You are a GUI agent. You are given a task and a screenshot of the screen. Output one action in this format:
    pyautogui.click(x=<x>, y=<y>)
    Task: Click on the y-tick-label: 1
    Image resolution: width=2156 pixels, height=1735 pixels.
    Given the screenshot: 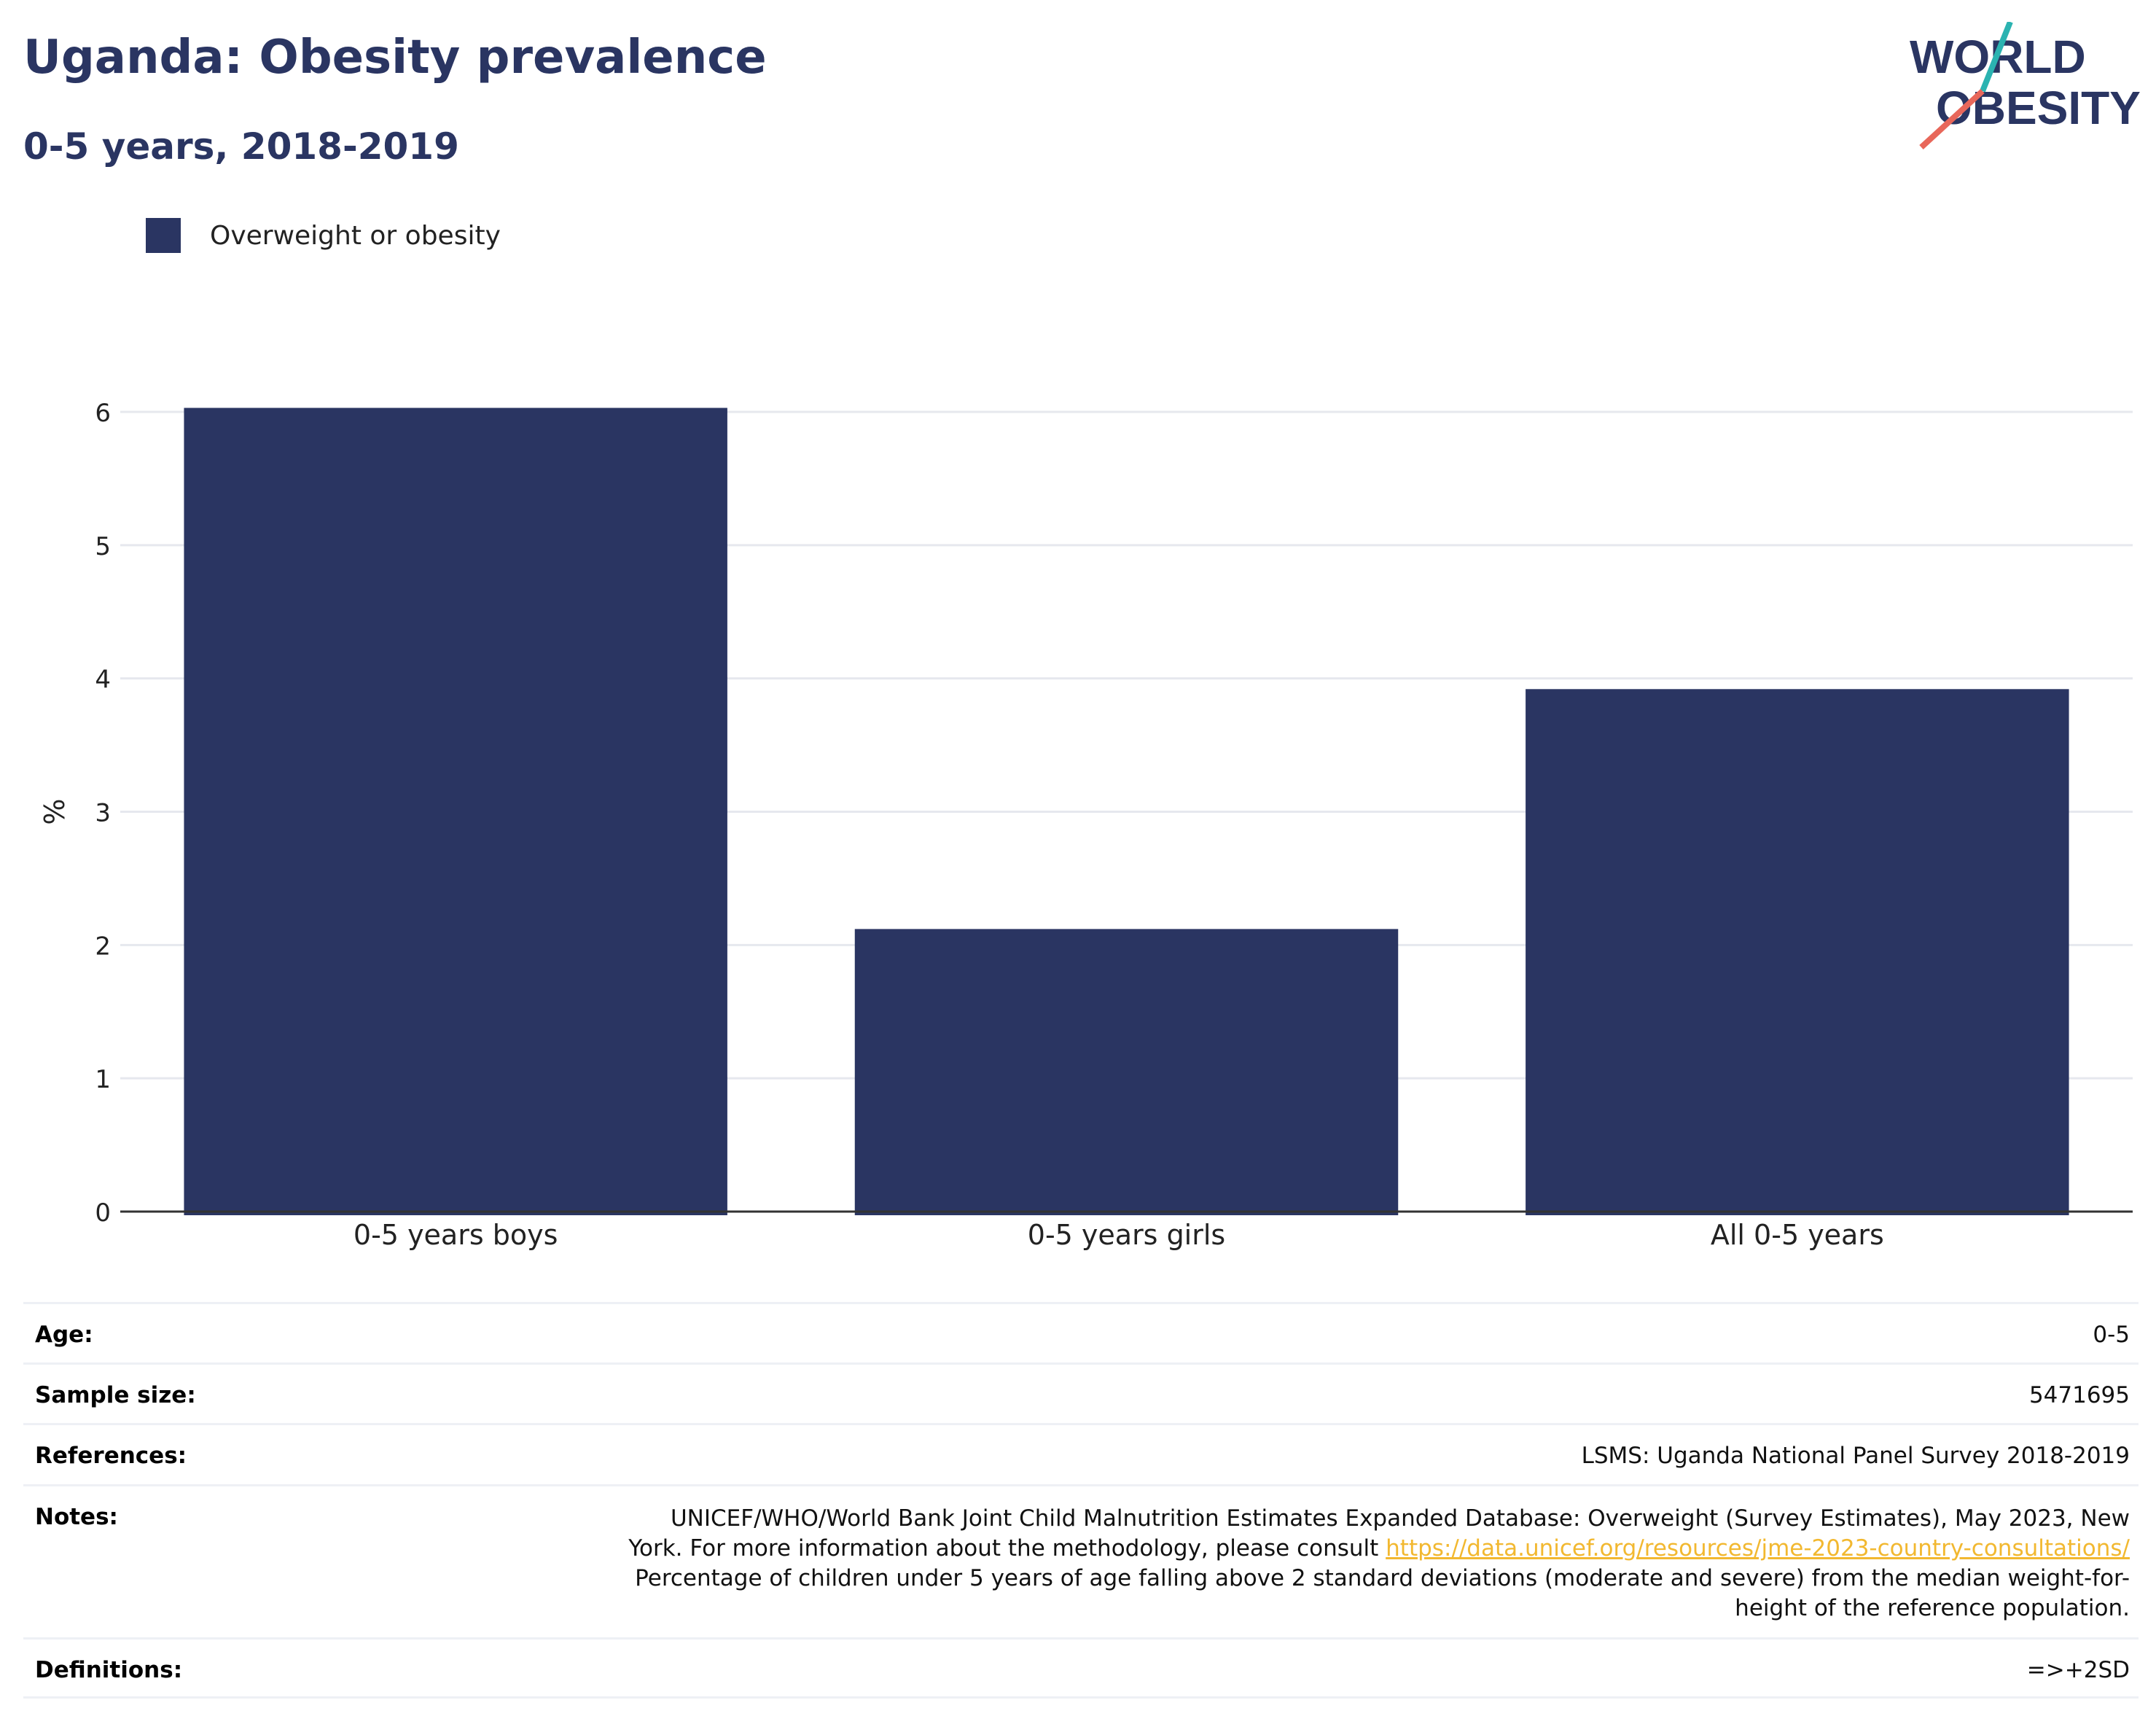 What is the action you would take?
    pyautogui.click(x=103, y=1079)
    